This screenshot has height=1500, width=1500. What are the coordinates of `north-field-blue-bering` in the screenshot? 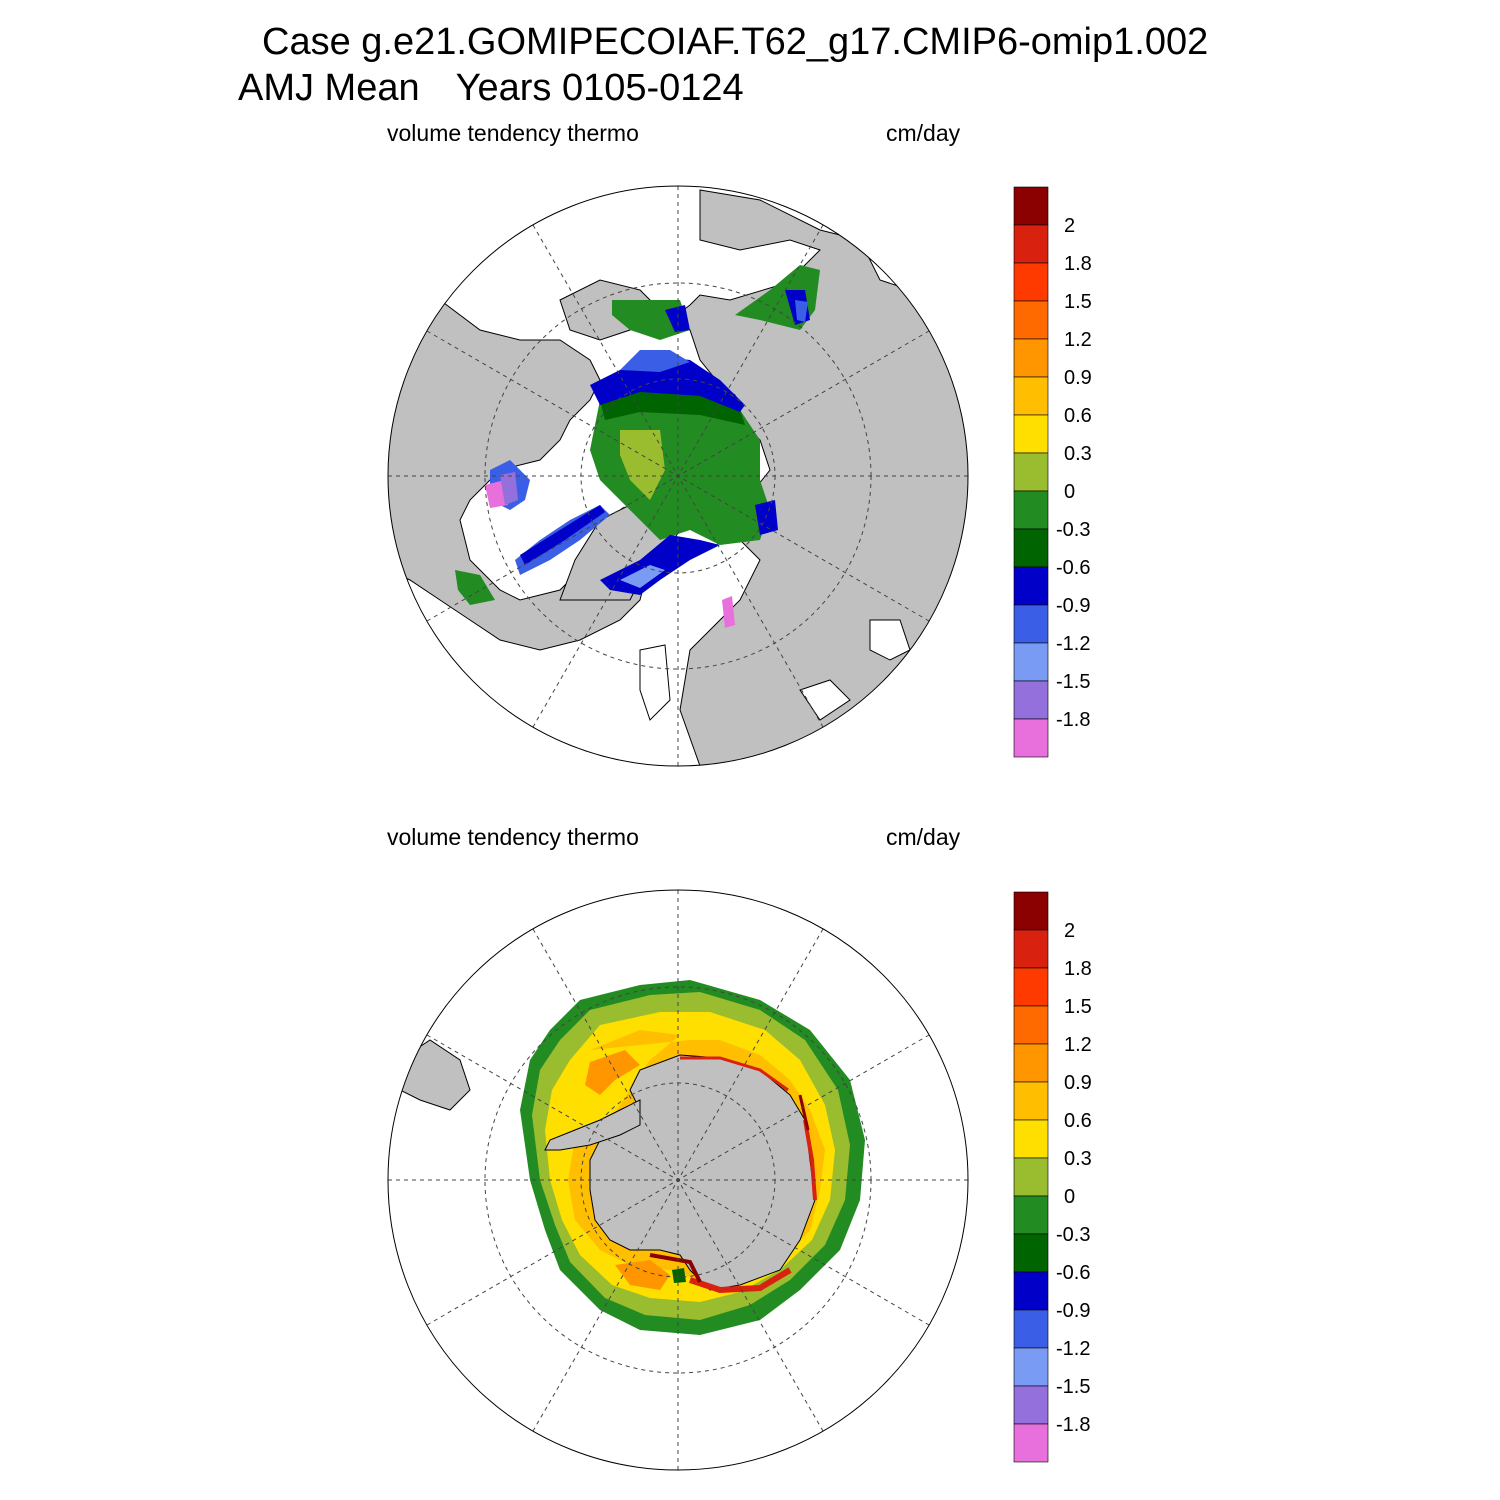 It's located at (677, 318).